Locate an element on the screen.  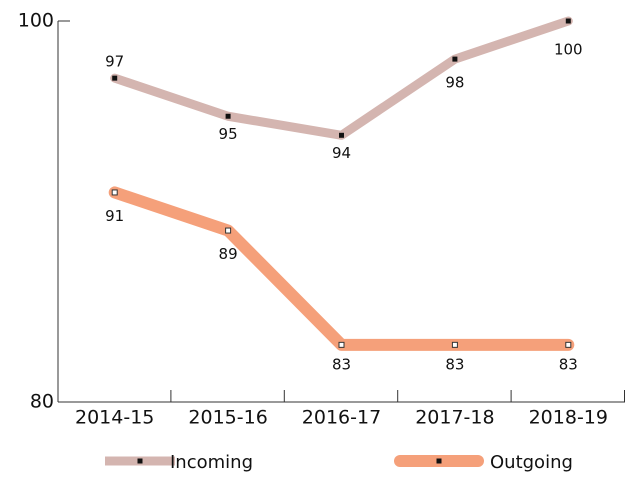
x-tick-label: 2015-16 is located at coordinates (227, 418).